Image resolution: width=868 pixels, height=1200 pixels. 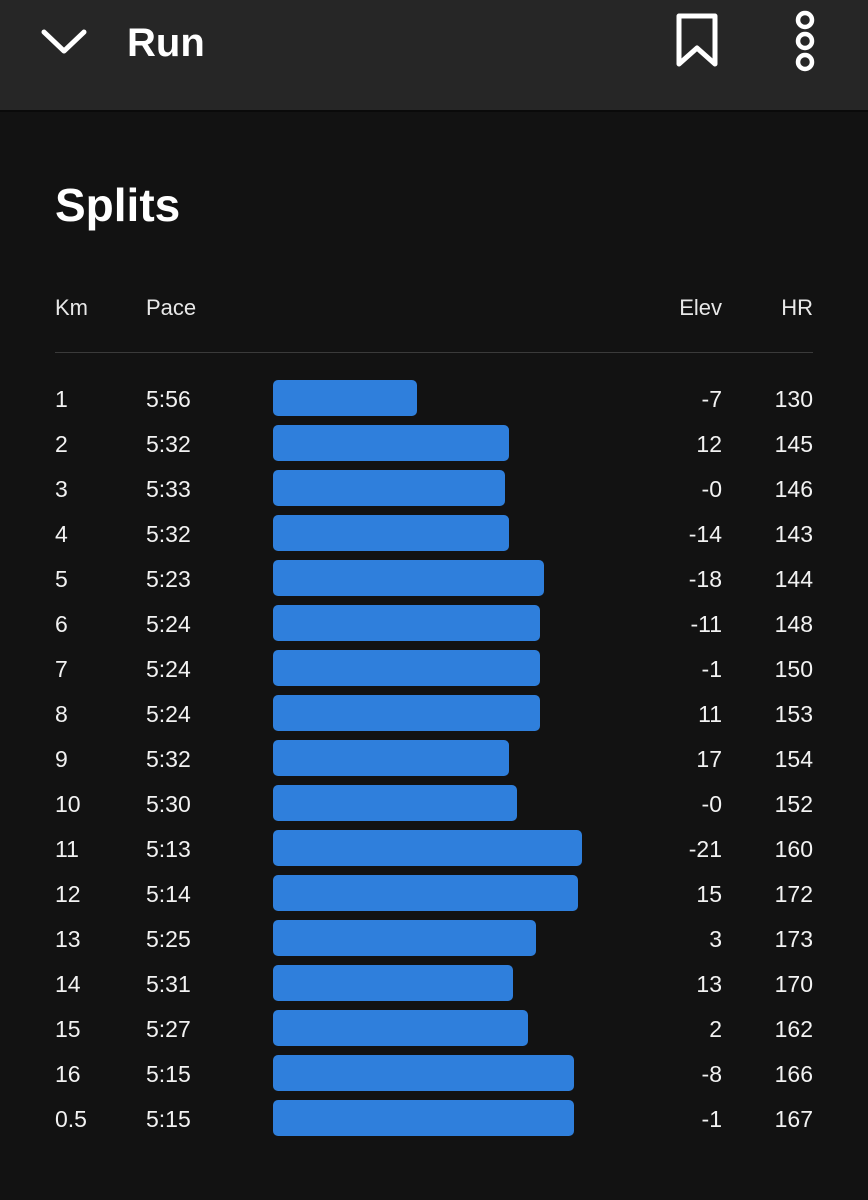 I want to click on split-km: 11, so click(x=67, y=849).